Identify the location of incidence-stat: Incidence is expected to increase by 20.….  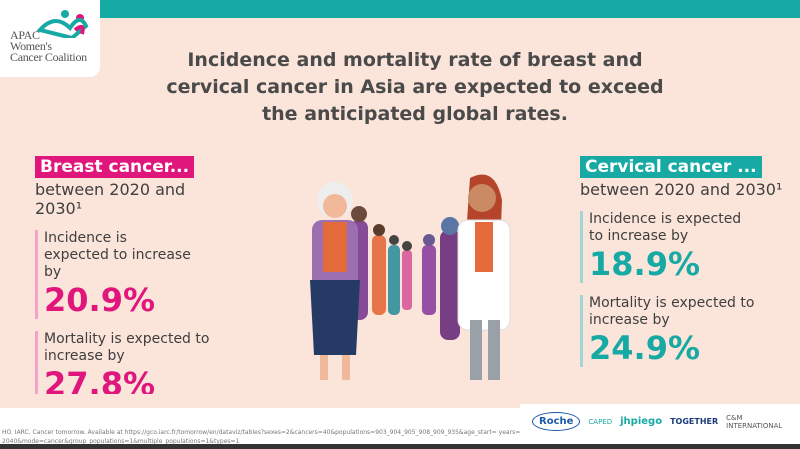
(135, 274).